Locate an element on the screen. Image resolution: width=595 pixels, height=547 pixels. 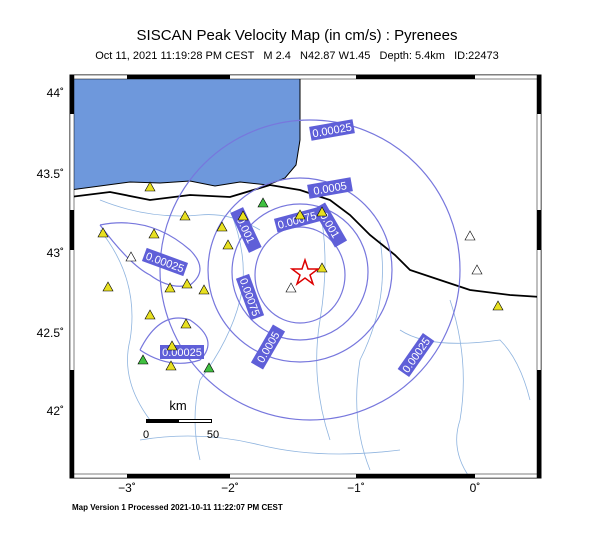
lat-label: 42˚ is located at coordinates (55, 411).